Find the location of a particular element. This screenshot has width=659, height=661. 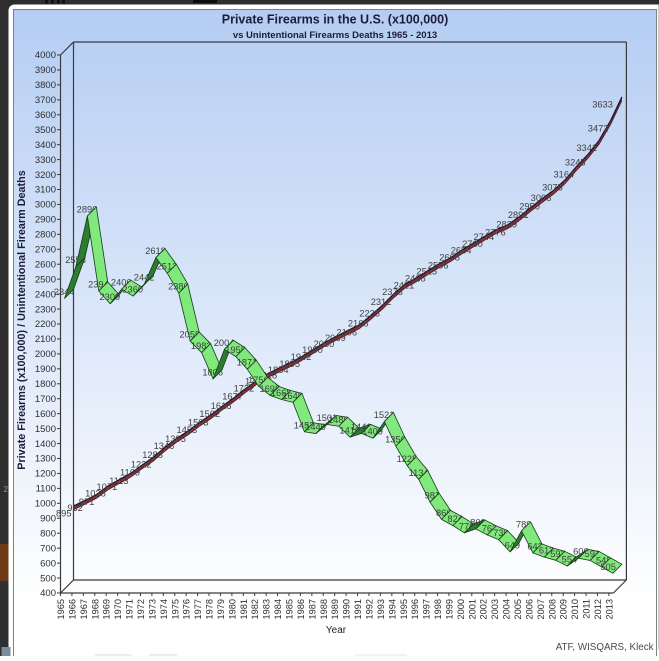

svg-text: 1977 is located at coordinates (198, 609).